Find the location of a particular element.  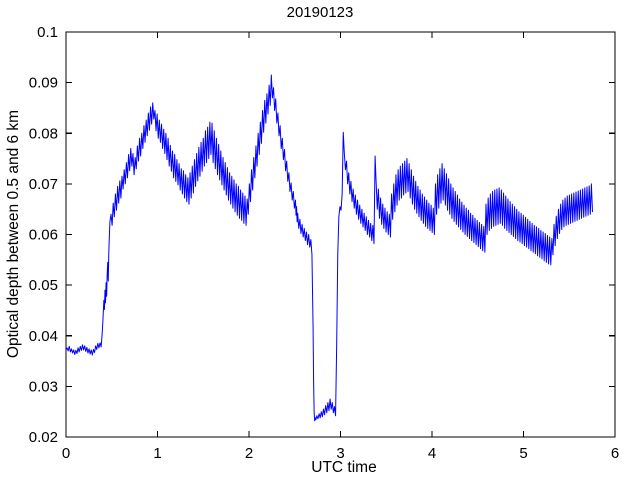

x-tick-label: 4 is located at coordinates (432, 453).